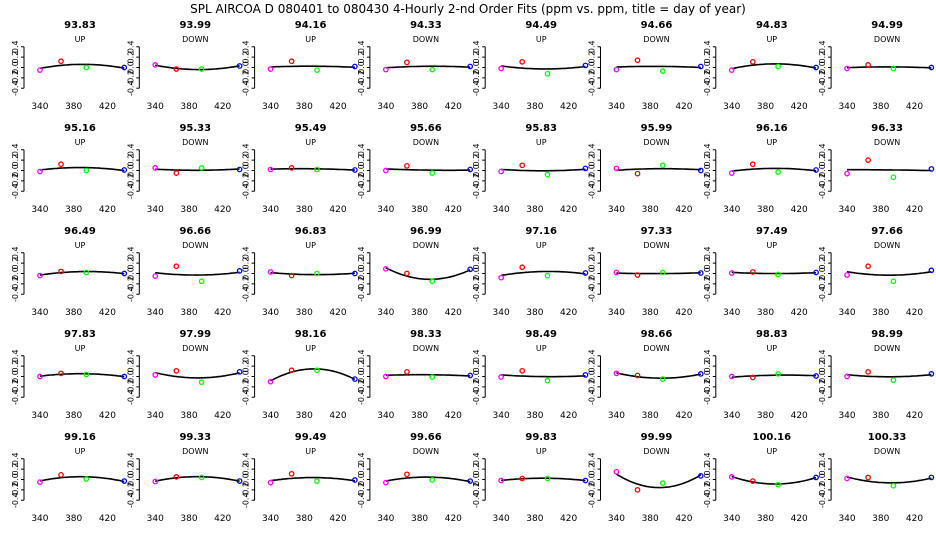  What do you see at coordinates (311, 437) in the screenshot?
I see `panel-title: 99.49` at bounding box center [311, 437].